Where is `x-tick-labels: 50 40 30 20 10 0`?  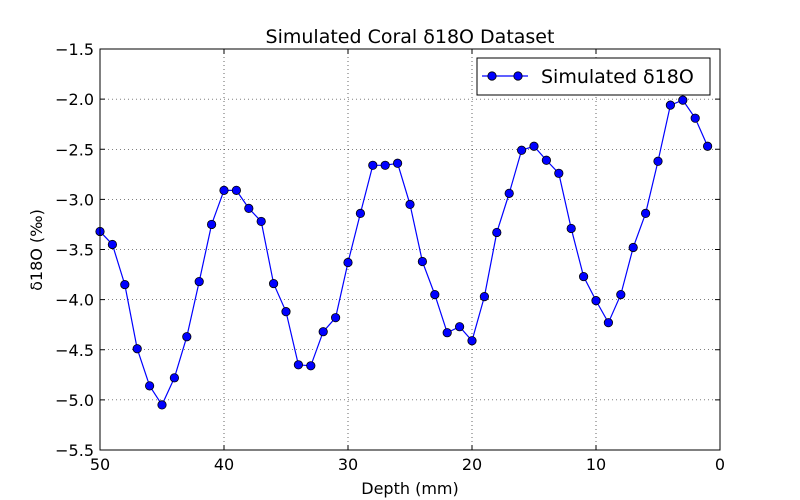 x-tick-labels: 50 40 30 20 10 0 is located at coordinates (407, 464).